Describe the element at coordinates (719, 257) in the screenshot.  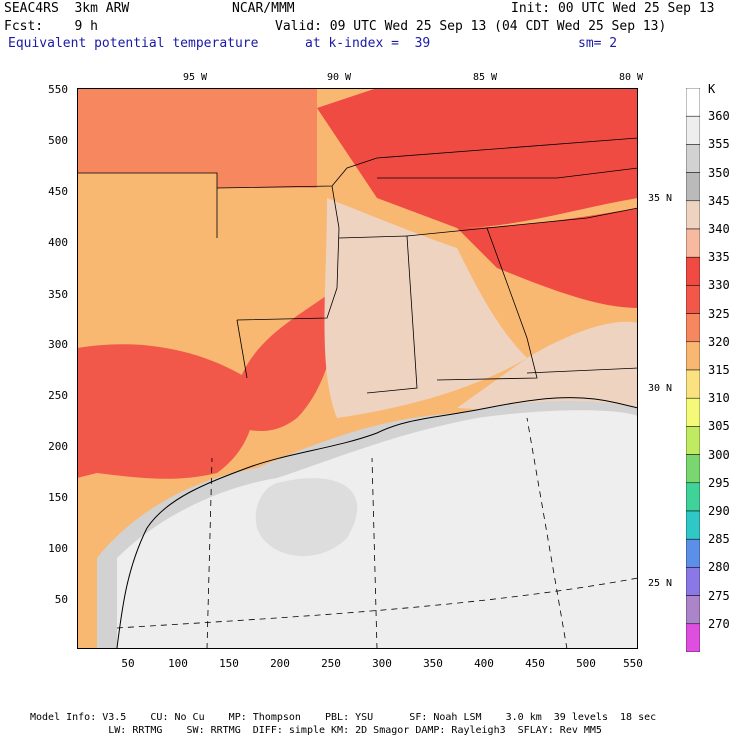
I see `colorbar-label: 335` at that location.